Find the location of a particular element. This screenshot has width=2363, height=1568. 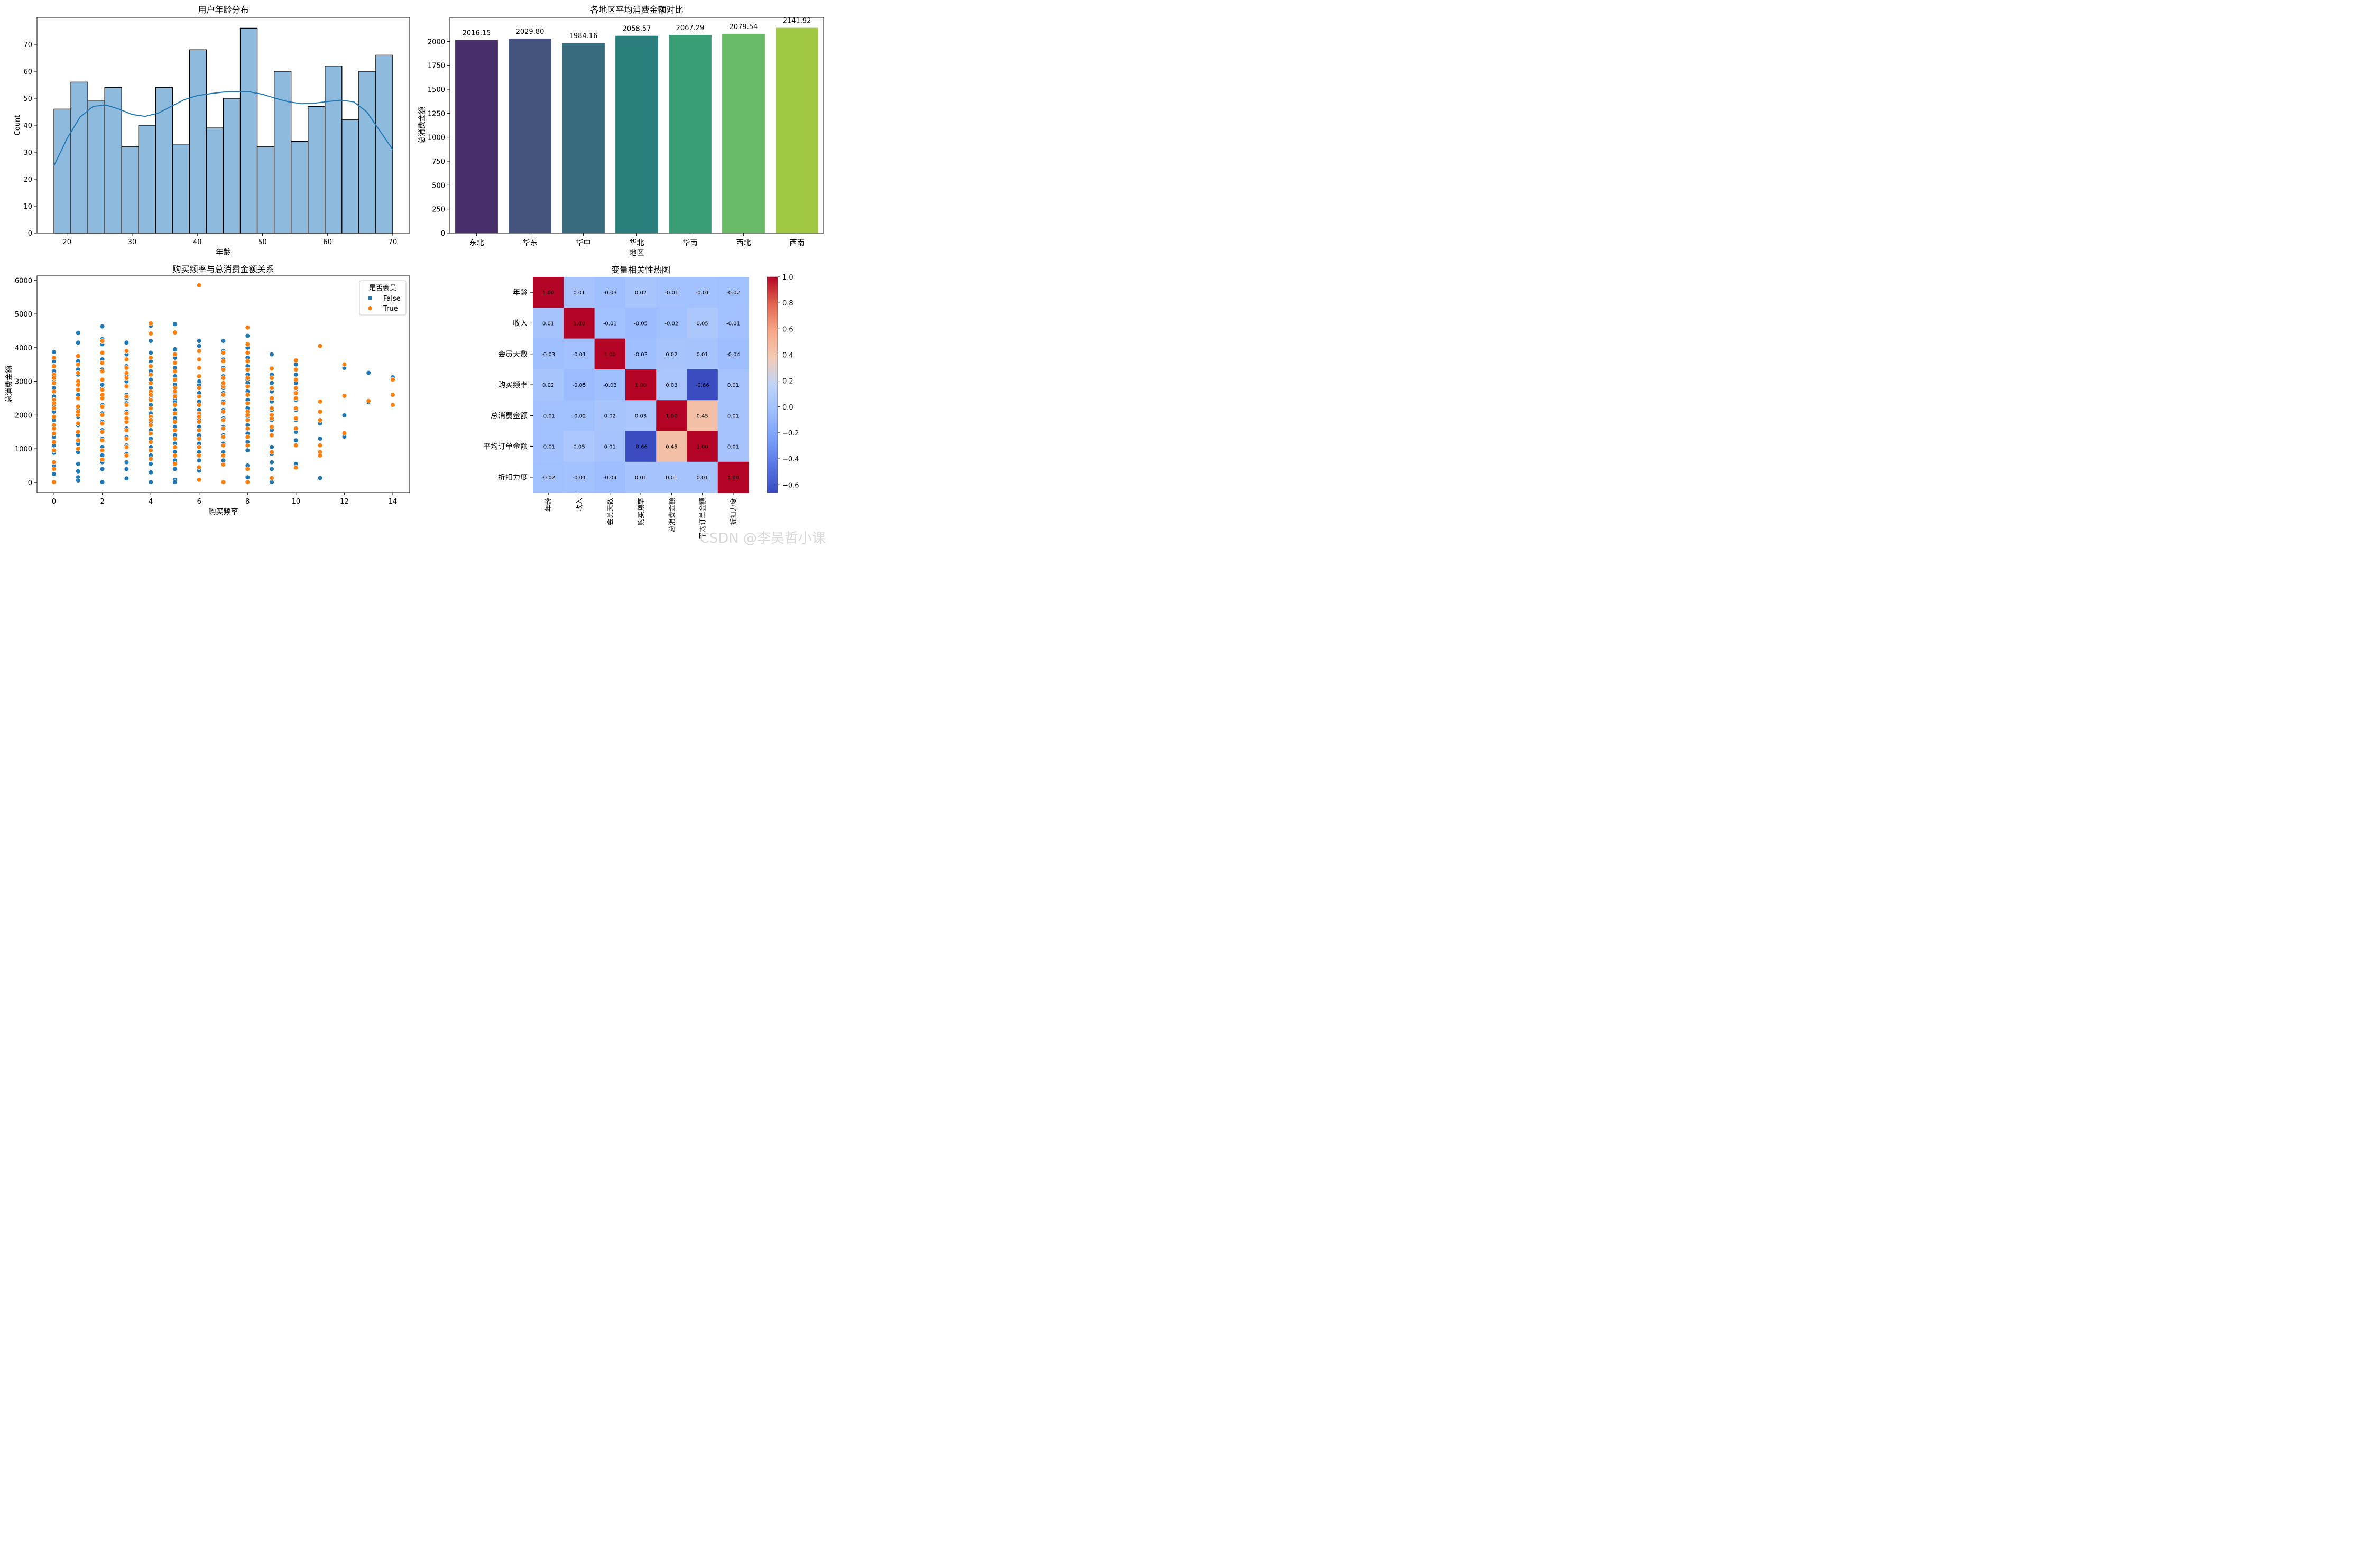

x-tick-label: 西北 is located at coordinates (743, 243).